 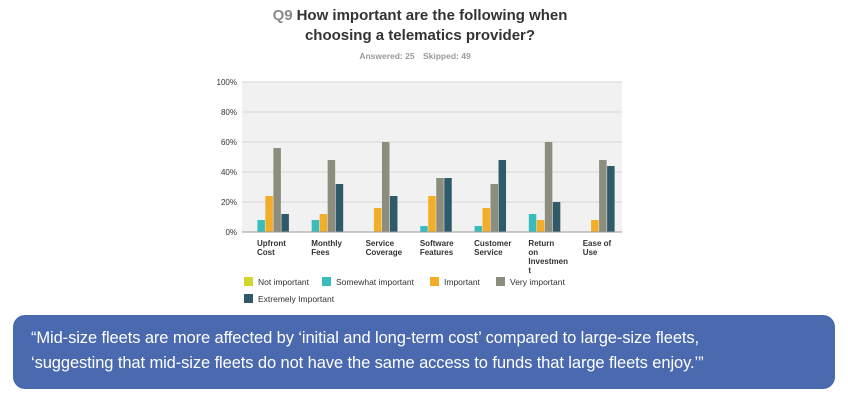 What do you see at coordinates (375, 282) in the screenshot?
I see `legend-label: Somewhat important` at bounding box center [375, 282].